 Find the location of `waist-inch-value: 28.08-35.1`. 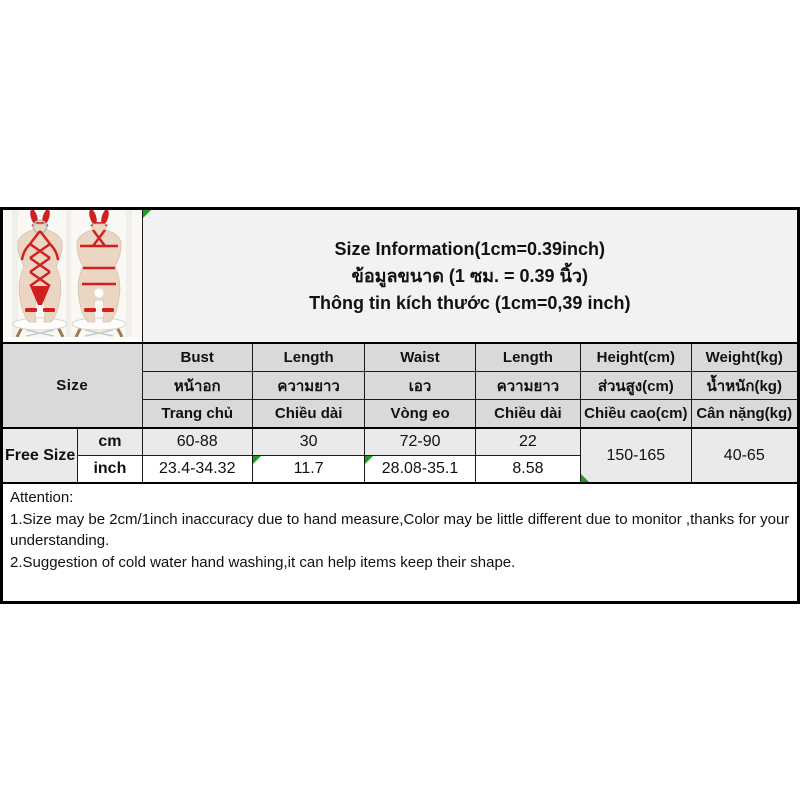

waist-inch-value: 28.08-35.1 is located at coordinates (420, 469).